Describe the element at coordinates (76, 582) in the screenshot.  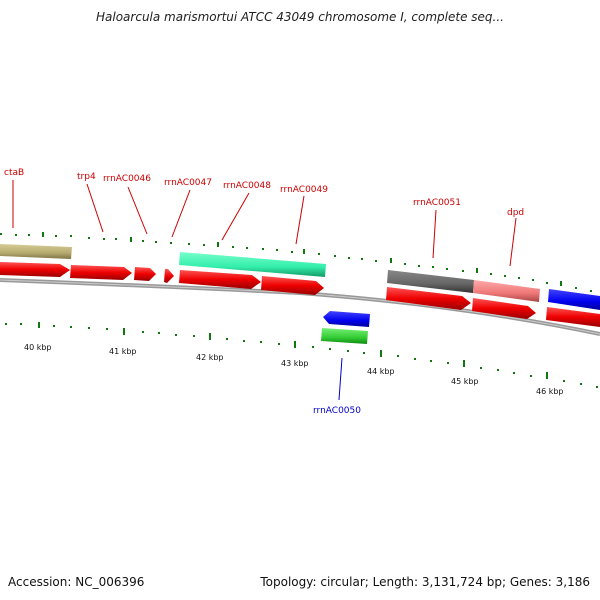
I see `accession-text: Accession: NC_006396` at that location.